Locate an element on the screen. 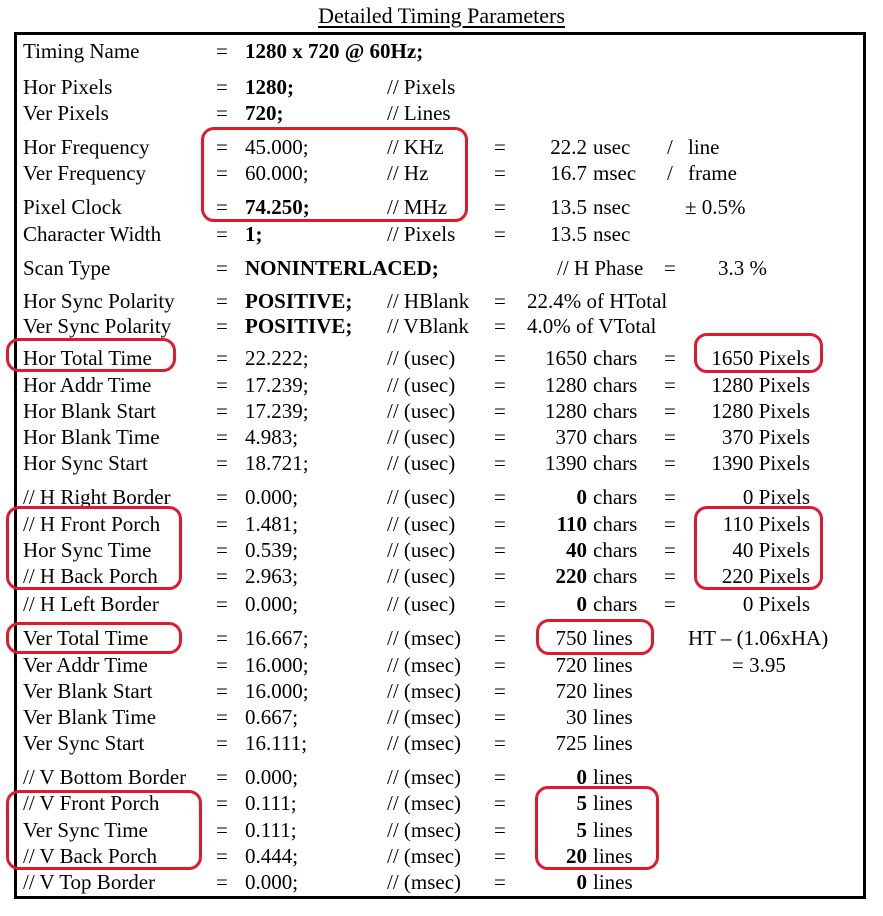  param-name: Ver Blank Start is located at coordinates (88, 691).